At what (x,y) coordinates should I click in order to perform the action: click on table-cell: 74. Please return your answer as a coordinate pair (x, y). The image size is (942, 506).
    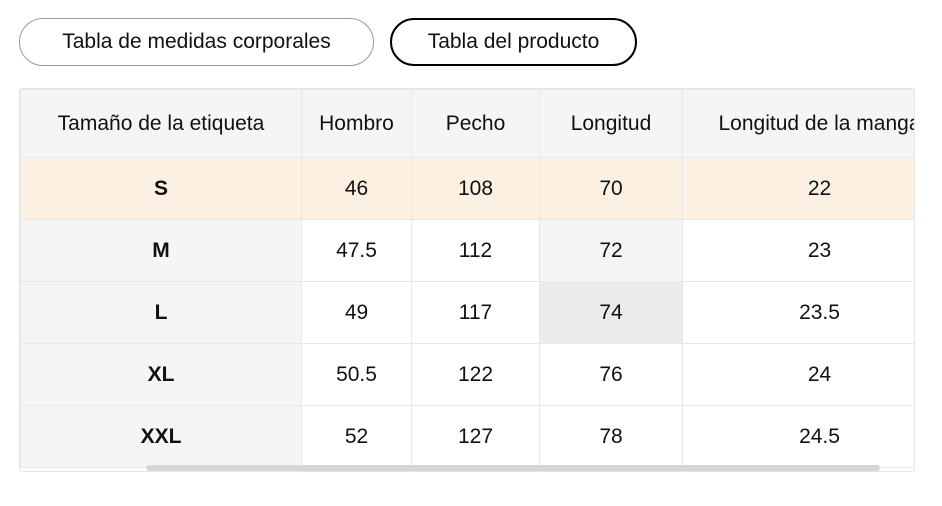
    Looking at the image, I should click on (611, 312).